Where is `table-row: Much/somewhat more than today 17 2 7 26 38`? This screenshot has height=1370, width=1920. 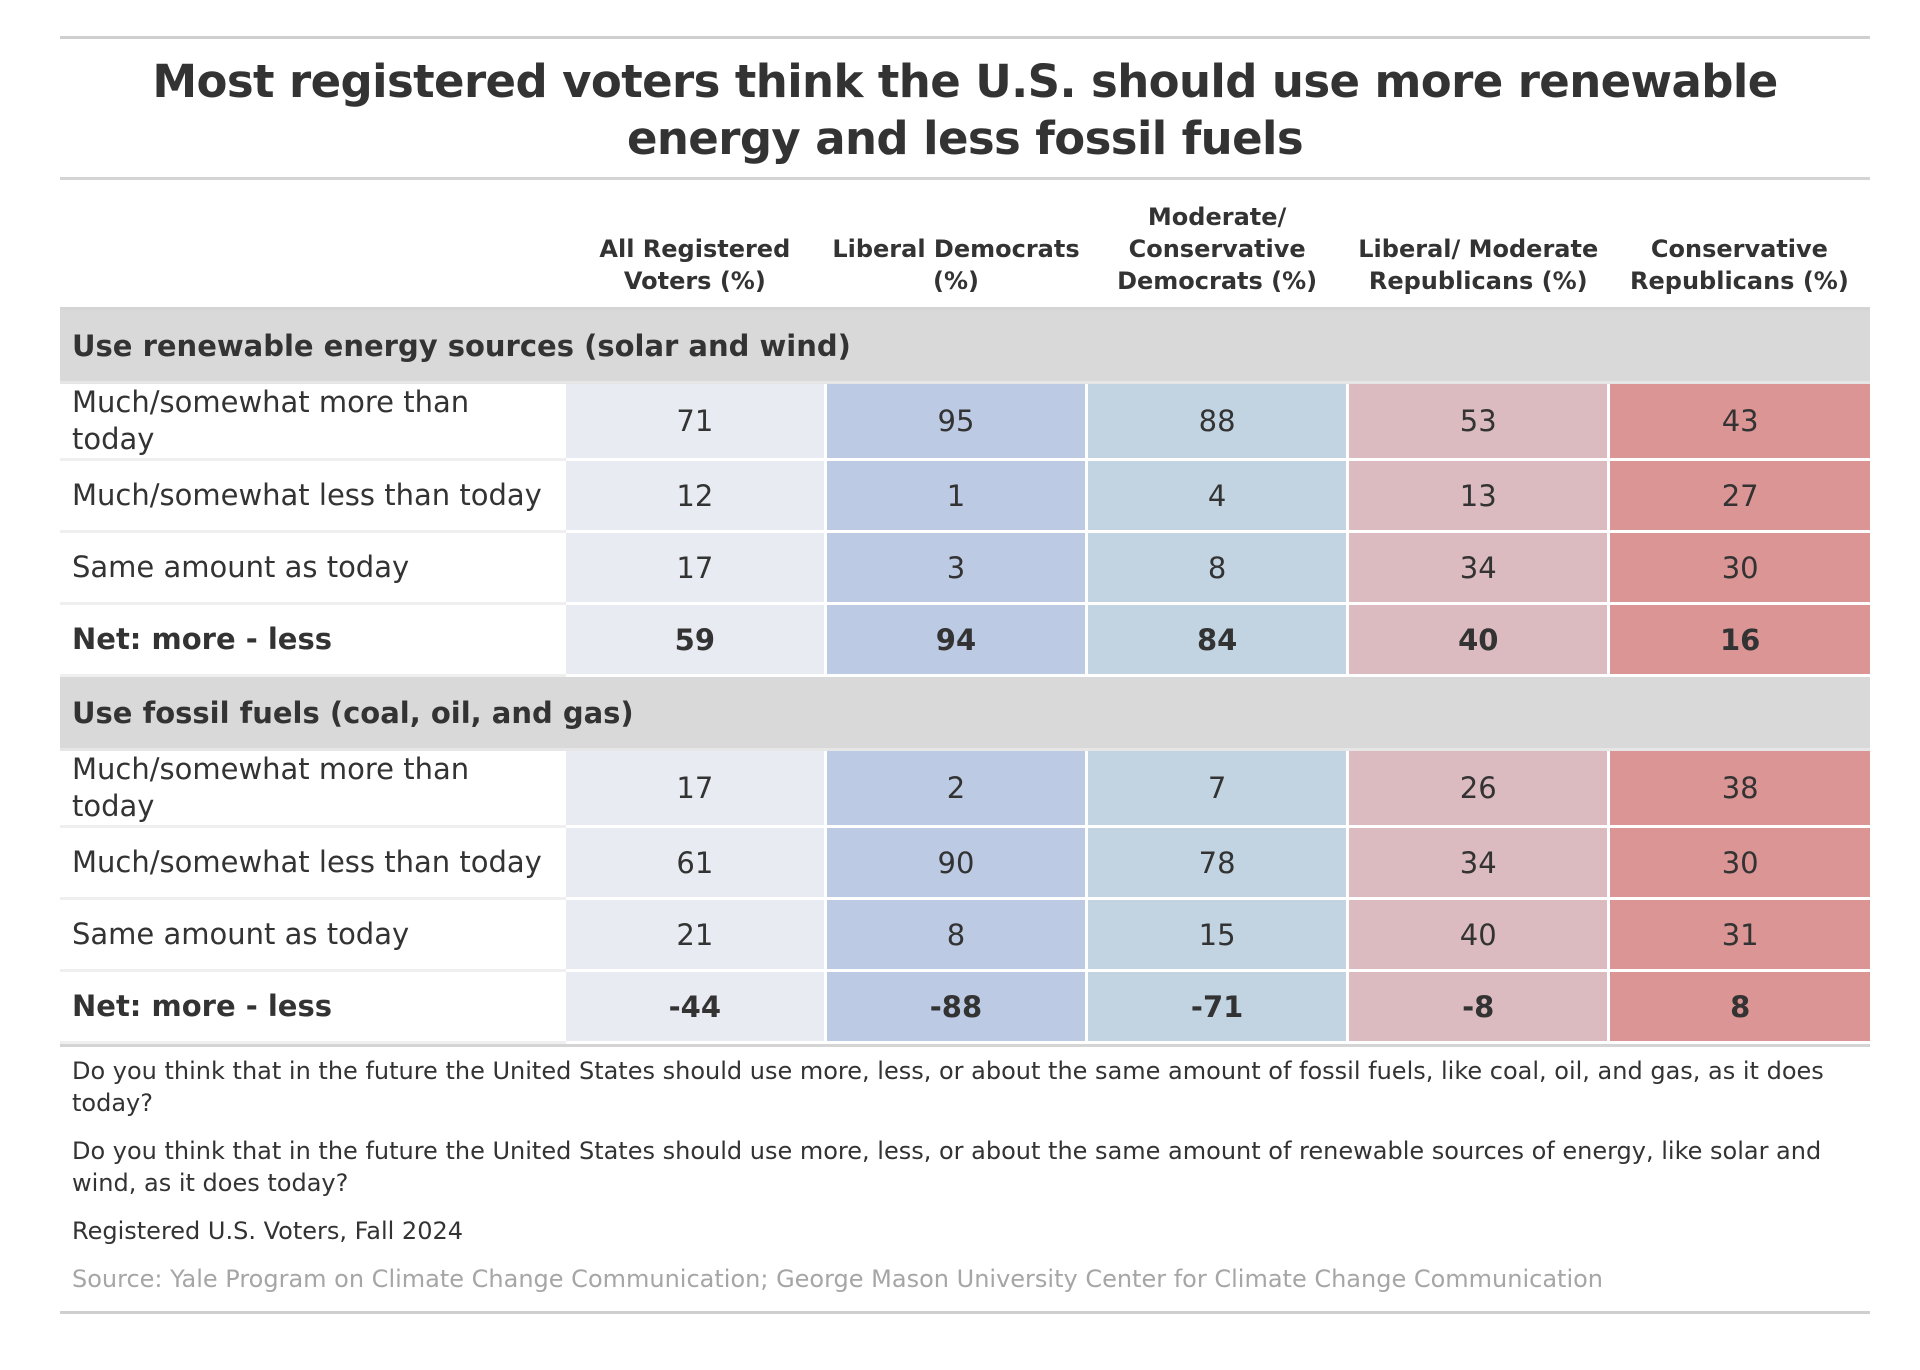
table-row: Much/somewhat more than today 17 2 7 26 38 is located at coordinates (965, 788).